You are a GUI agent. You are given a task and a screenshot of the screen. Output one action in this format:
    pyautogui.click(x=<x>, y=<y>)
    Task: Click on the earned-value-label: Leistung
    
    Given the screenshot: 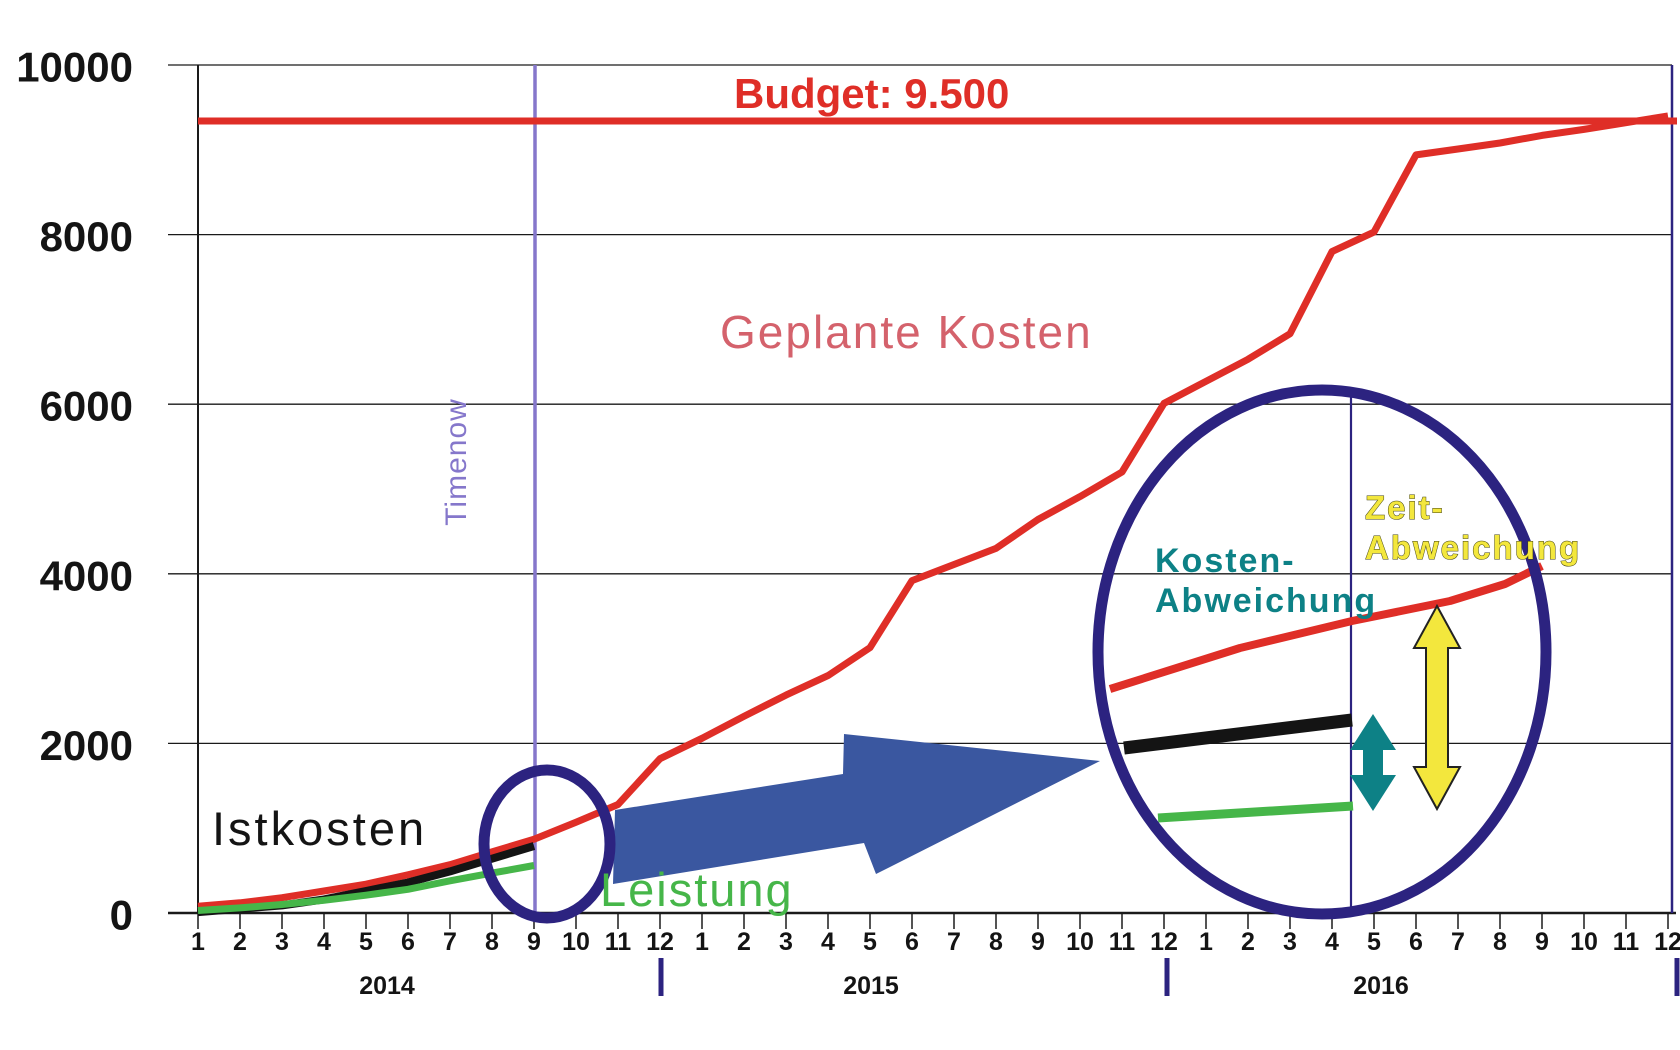 What is the action you would take?
    pyautogui.click(x=697, y=889)
    